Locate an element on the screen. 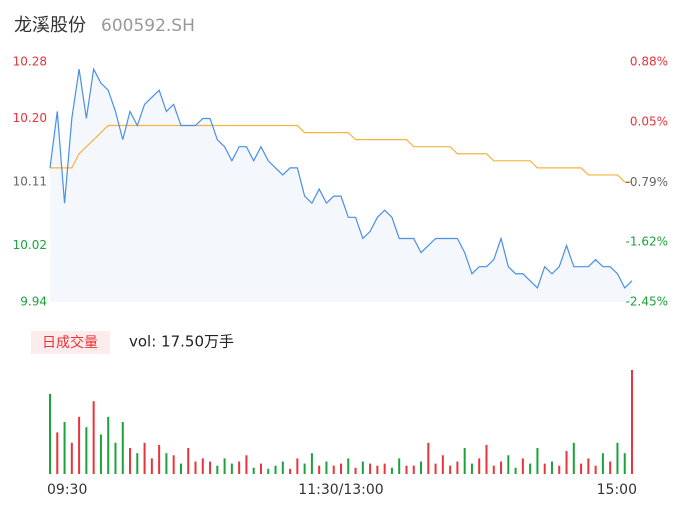  y-tick-label: 9.94 is located at coordinates (33, 302).